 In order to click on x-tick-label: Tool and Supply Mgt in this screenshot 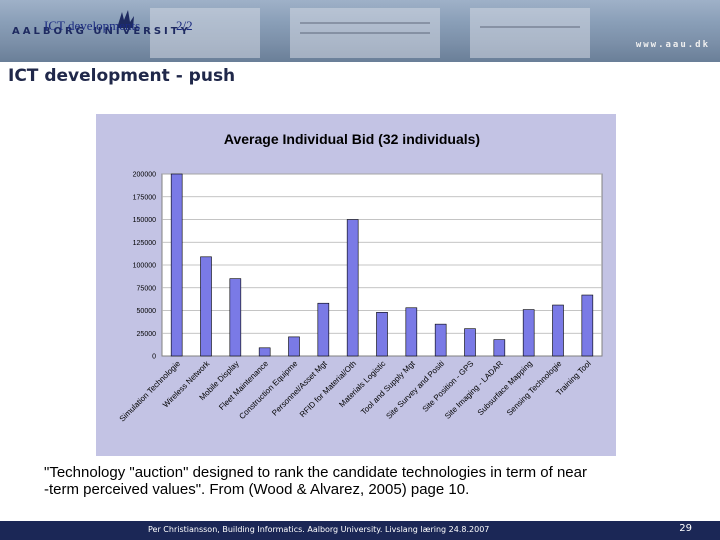, I will do `click(388, 388)`.